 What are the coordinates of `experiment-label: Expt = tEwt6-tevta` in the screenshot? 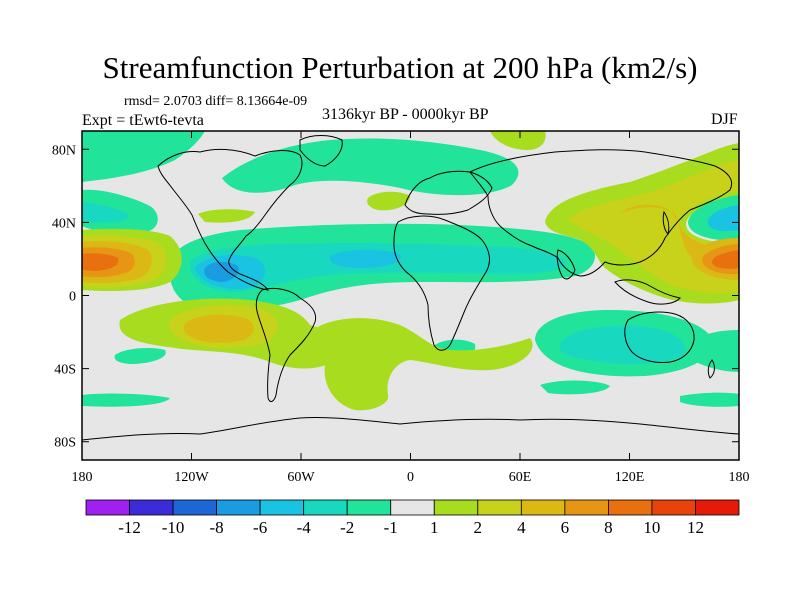 It's located at (143, 120).